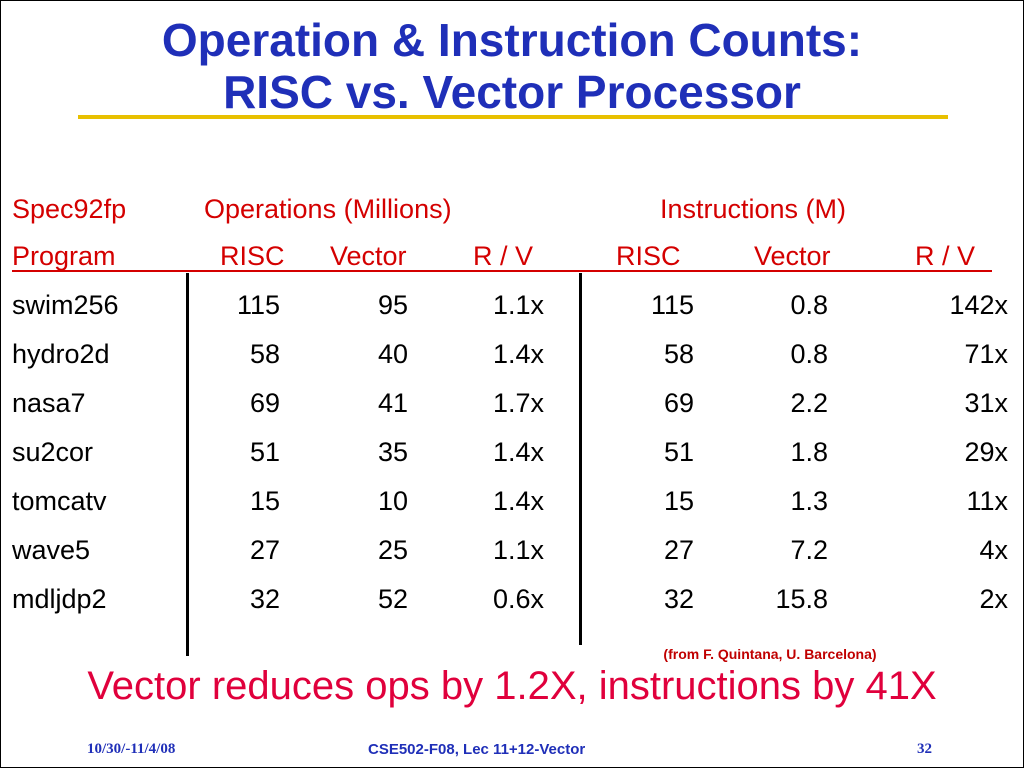  I want to click on cell-ops-rv: 1.7x, so click(518, 403).